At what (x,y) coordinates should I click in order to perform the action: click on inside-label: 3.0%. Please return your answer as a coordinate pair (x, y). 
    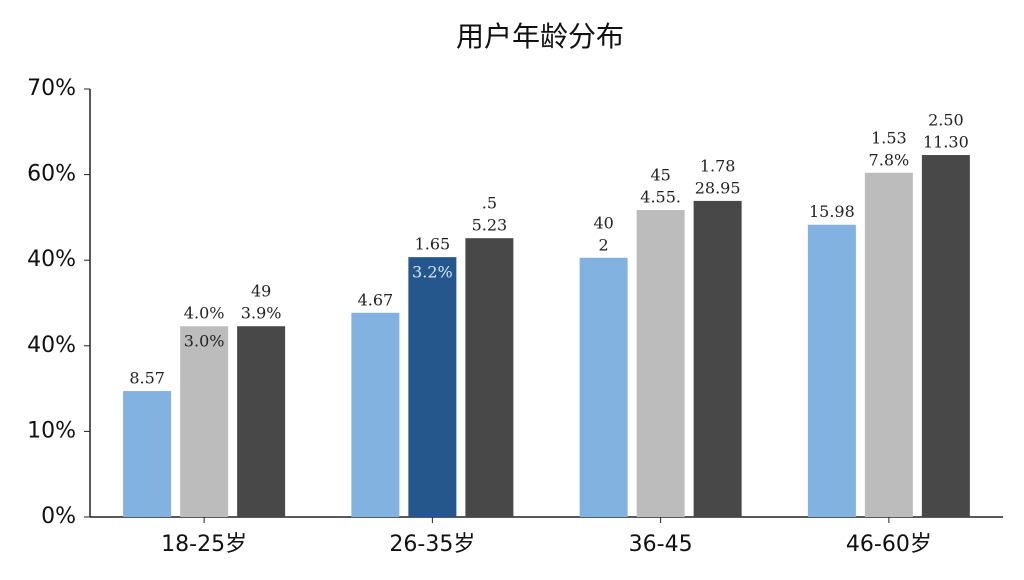
    Looking at the image, I should click on (204, 341).